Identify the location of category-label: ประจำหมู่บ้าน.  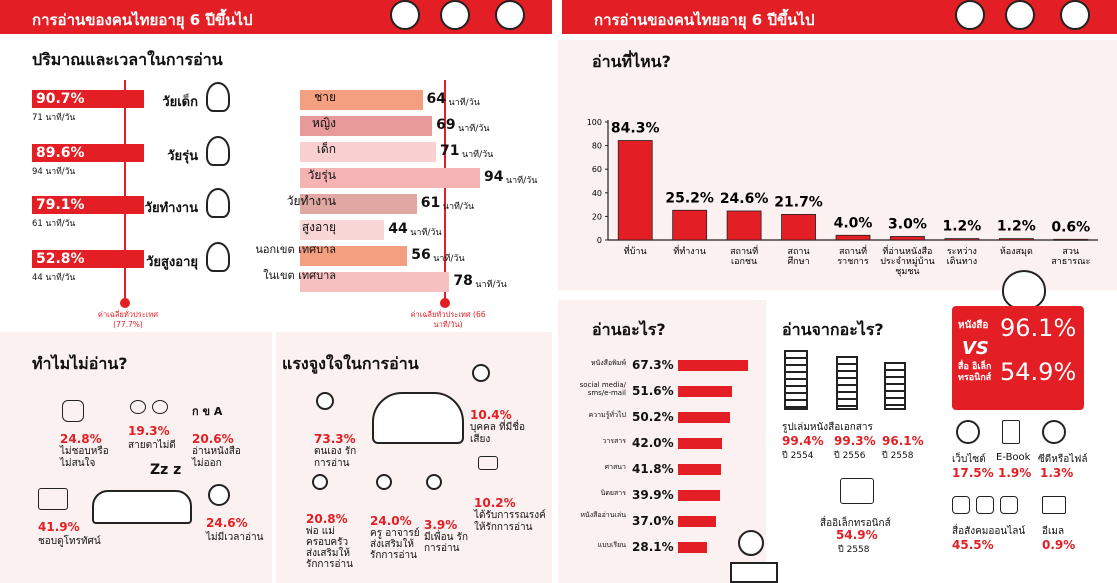
(907, 261).